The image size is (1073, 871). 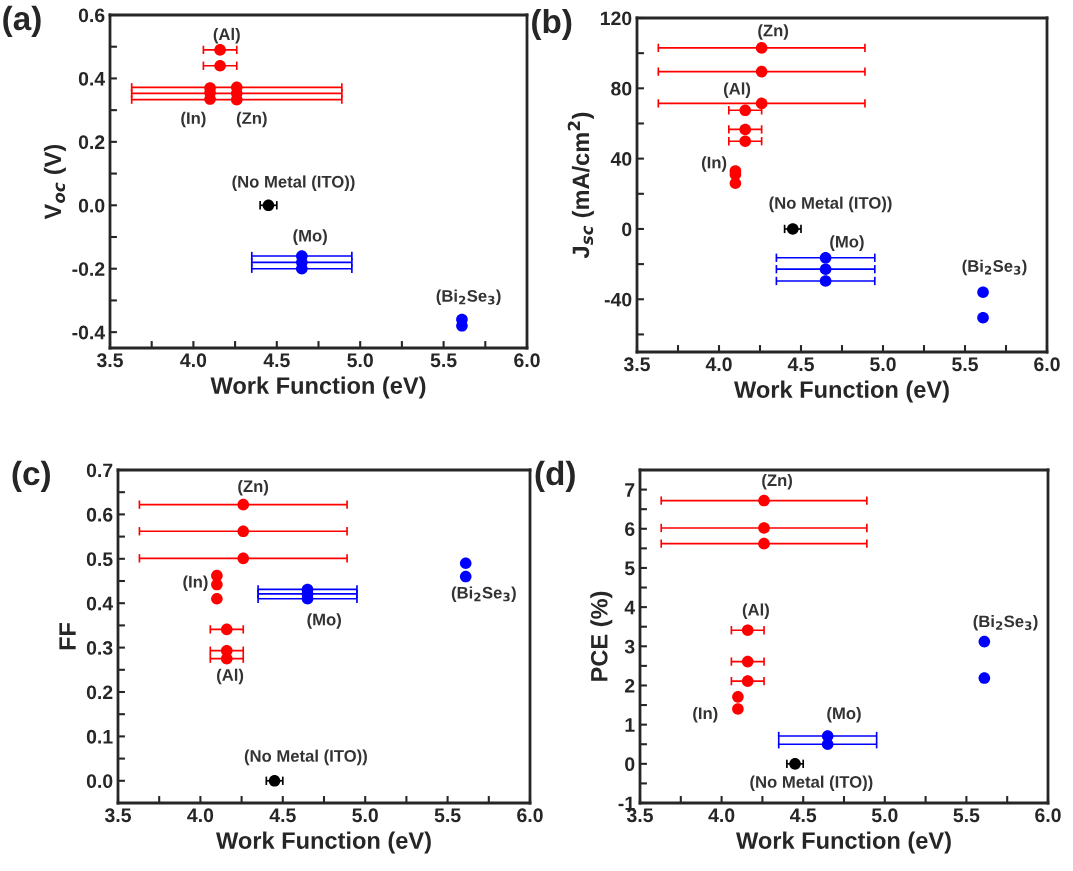 I want to click on y-axis-title: V$_{oc}$ (V), so click(x=54, y=182).